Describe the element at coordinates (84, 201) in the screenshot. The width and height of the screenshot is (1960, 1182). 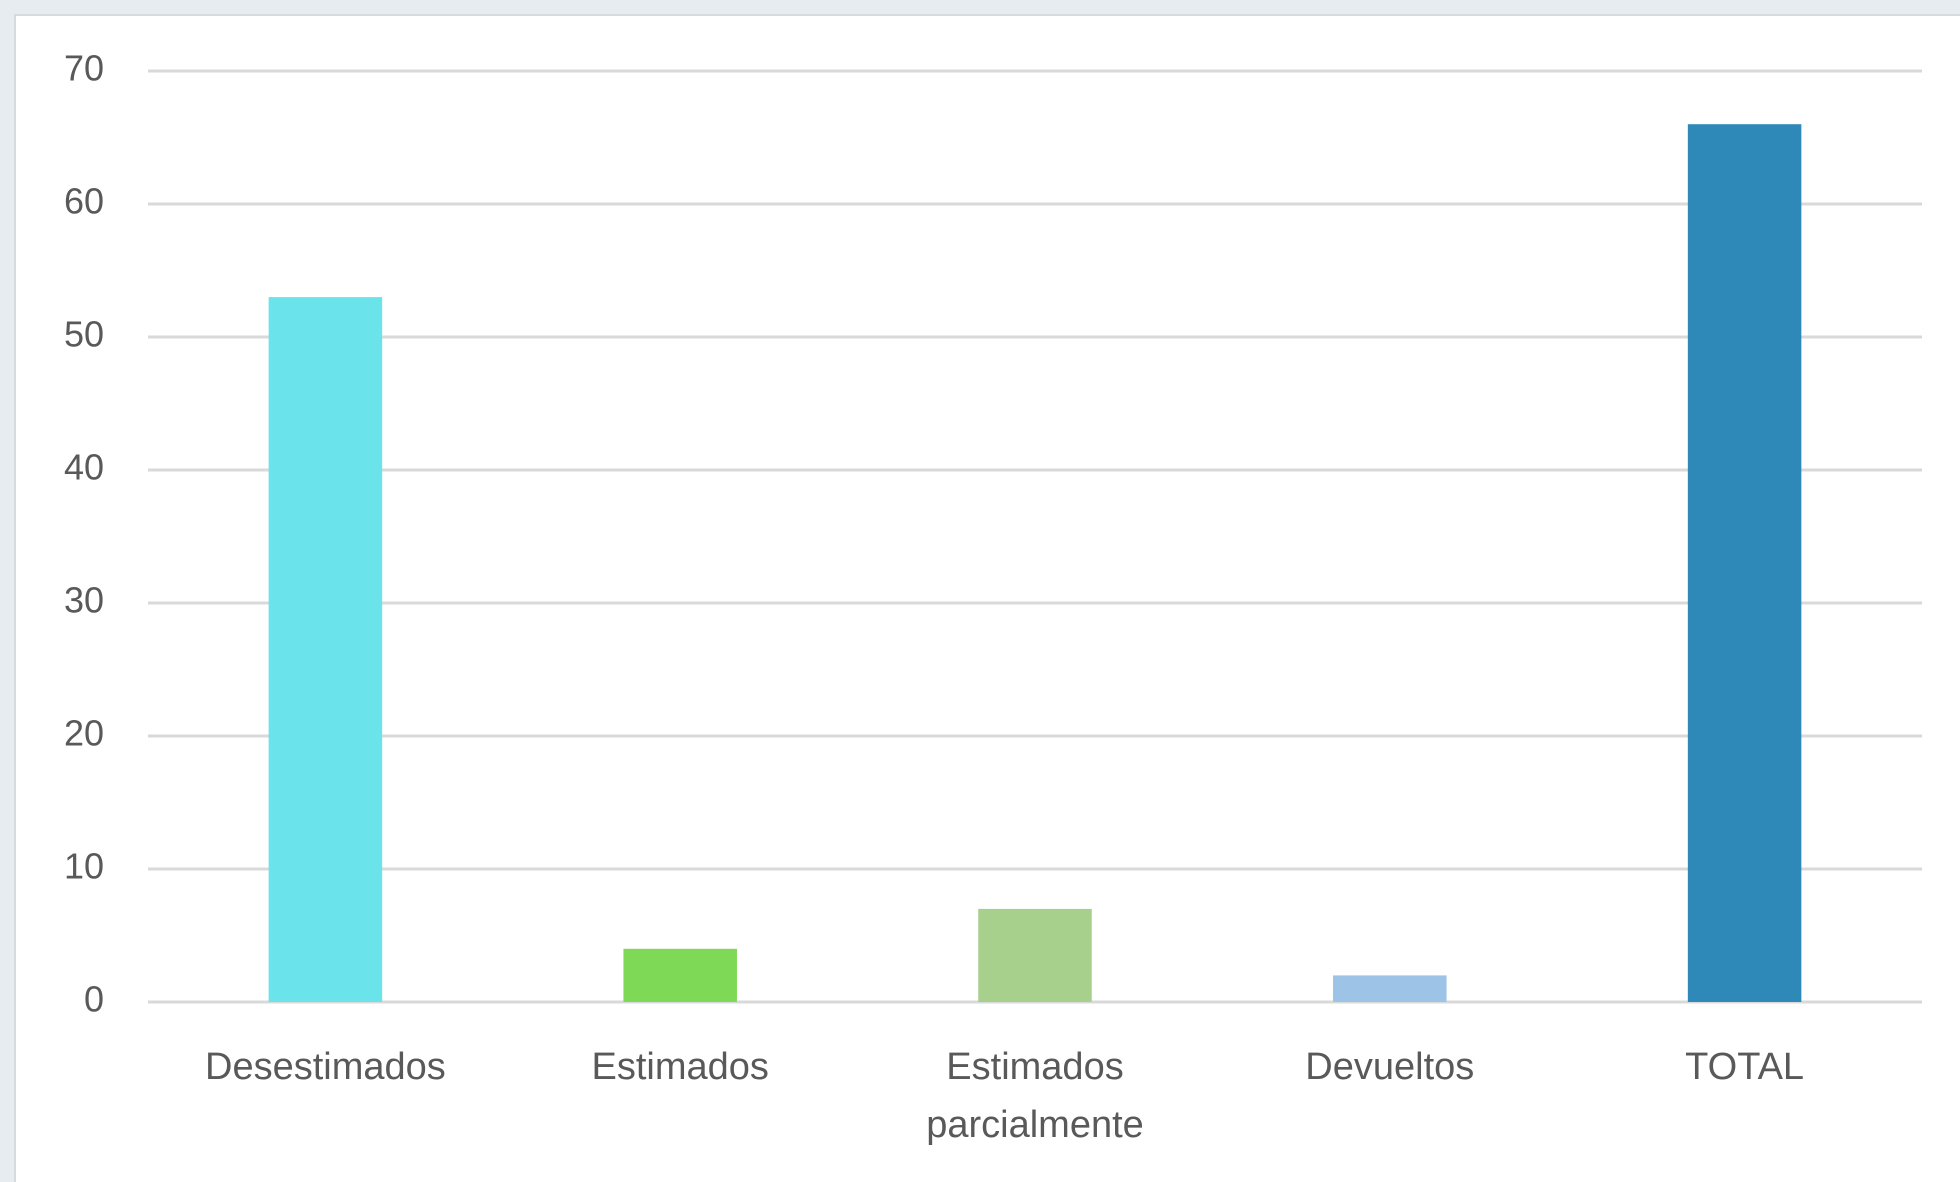
I see `y-tick-label: 60` at that location.